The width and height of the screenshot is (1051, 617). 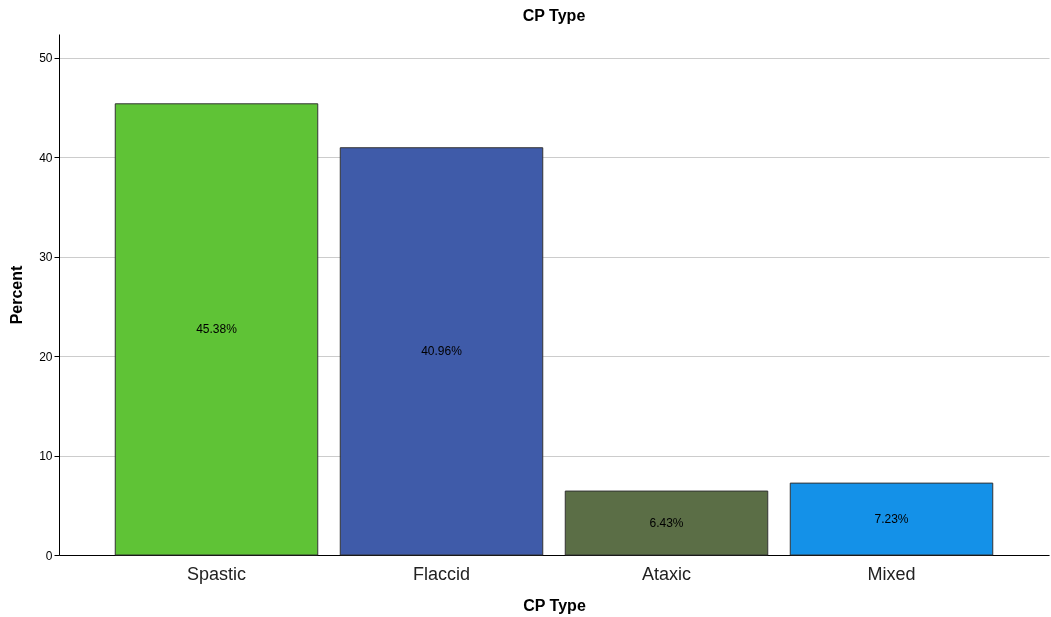 What do you see at coordinates (554, 15) in the screenshot?
I see `chart-title: CP Type` at bounding box center [554, 15].